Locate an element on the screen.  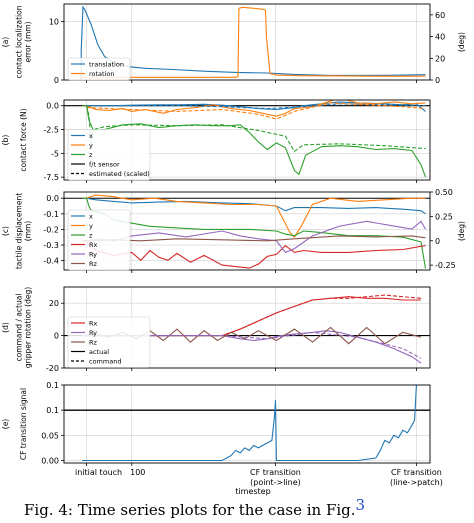
y-tick-label: -0.3 is located at coordinates (51, 245).